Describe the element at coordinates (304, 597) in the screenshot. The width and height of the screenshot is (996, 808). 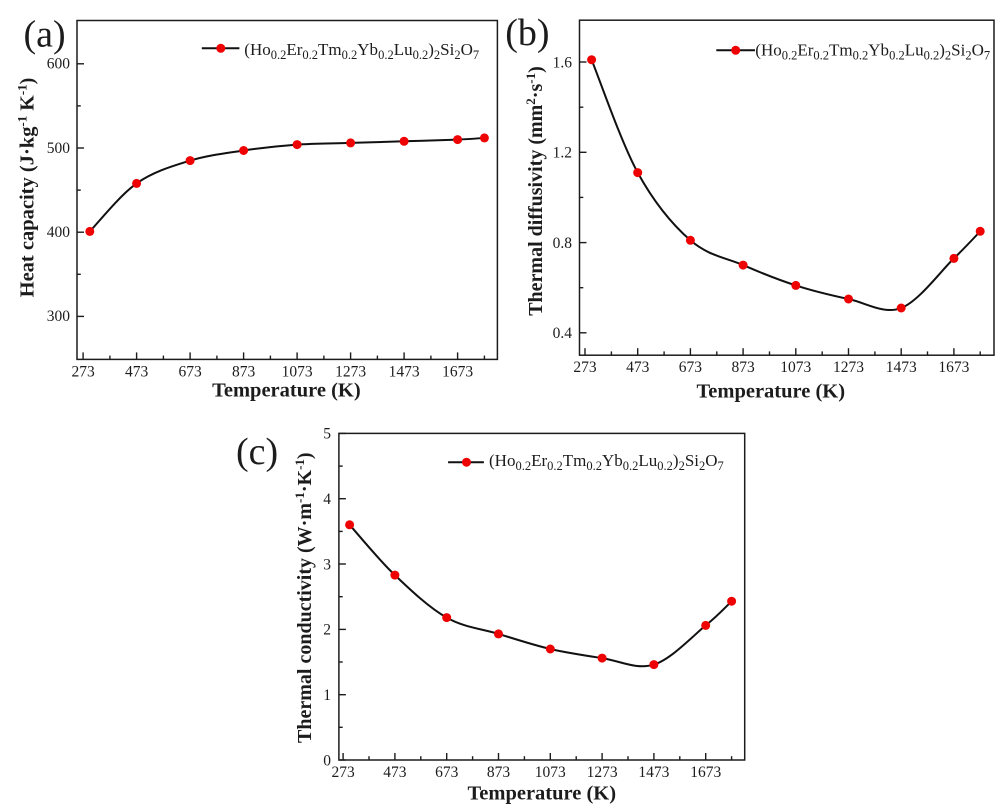
I see `svg-text:Thermal conductivity (W·m-1·K-: Thermal conductivity (W·m-1·K-1)` at that location.